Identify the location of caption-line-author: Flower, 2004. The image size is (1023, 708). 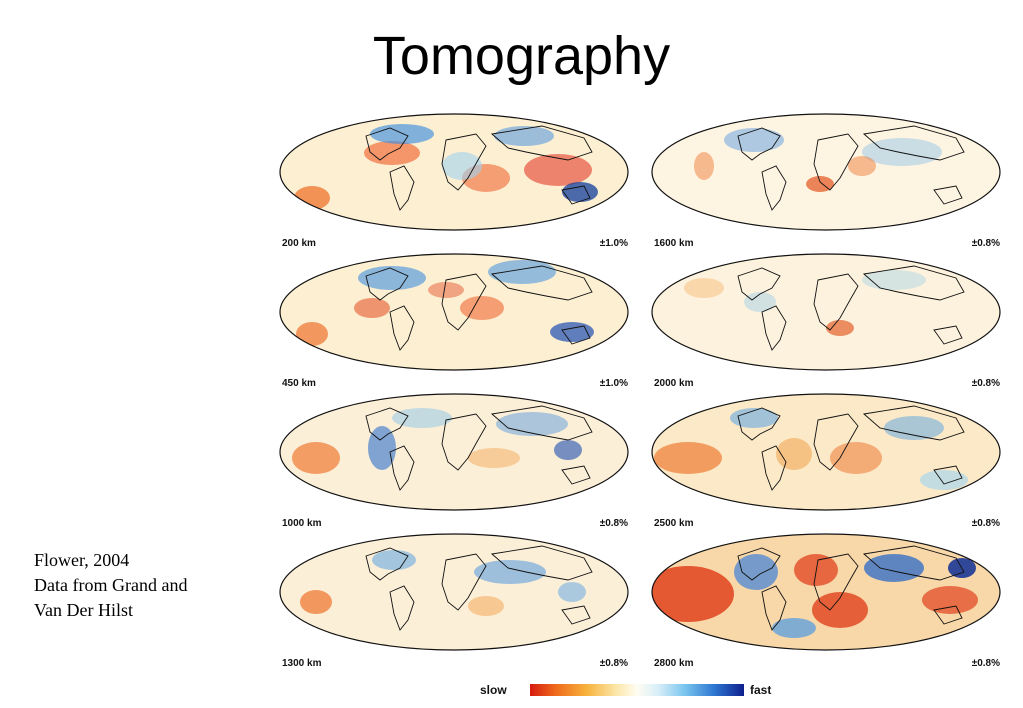
(82, 560).